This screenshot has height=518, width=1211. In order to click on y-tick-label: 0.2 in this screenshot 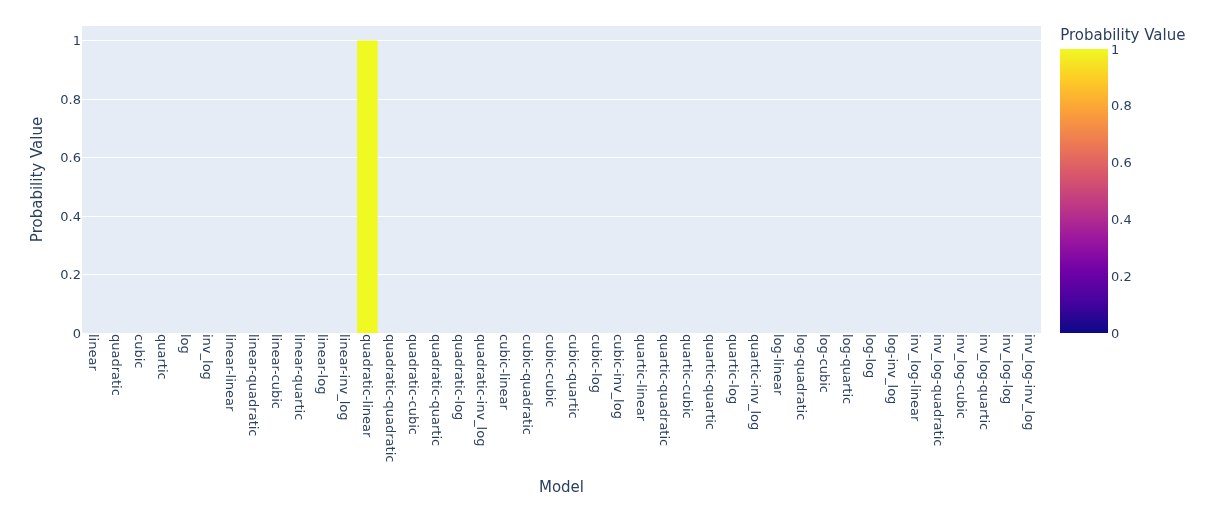, I will do `click(70, 275)`.